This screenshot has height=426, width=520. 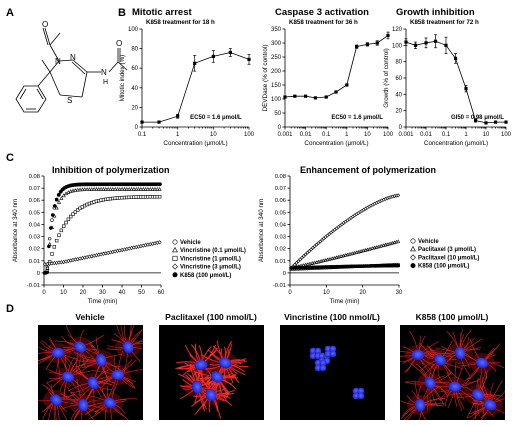 I want to click on y-tick-label: 80, so click(x=134, y=50).